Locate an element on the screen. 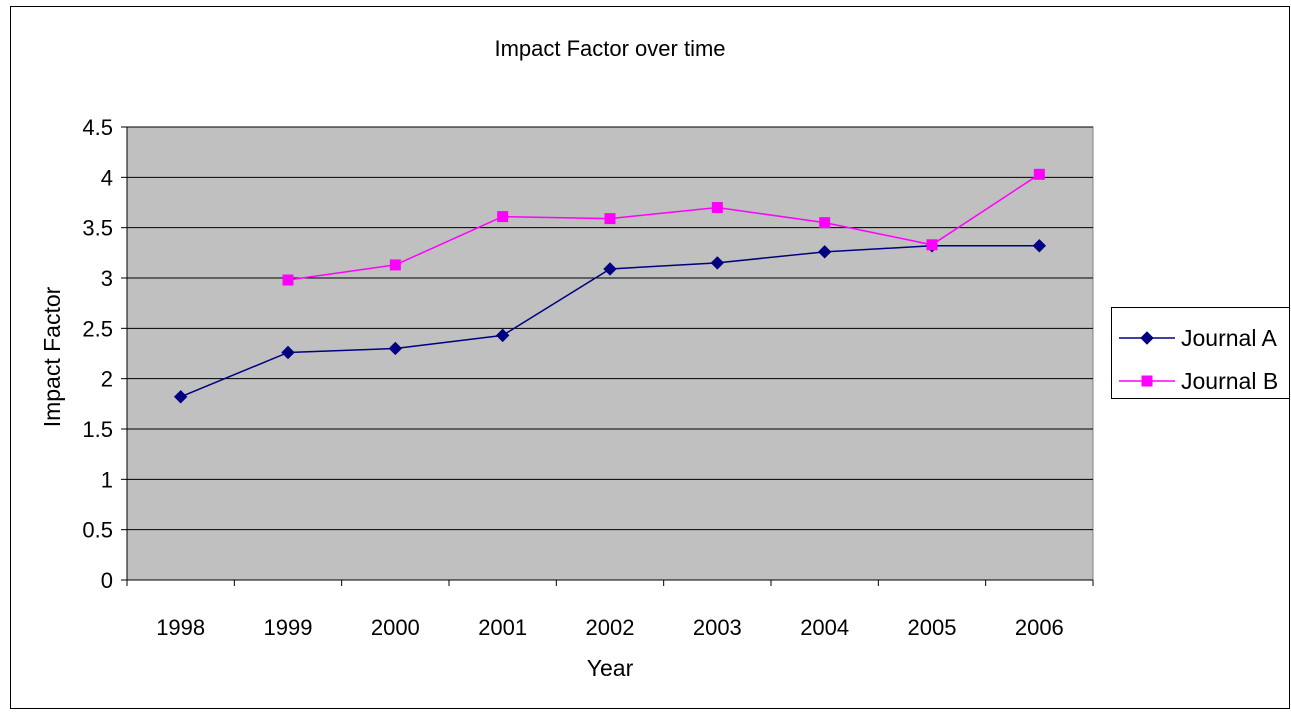 The height and width of the screenshot is (715, 1291). legend-entry: Journal A is located at coordinates (1198, 338).